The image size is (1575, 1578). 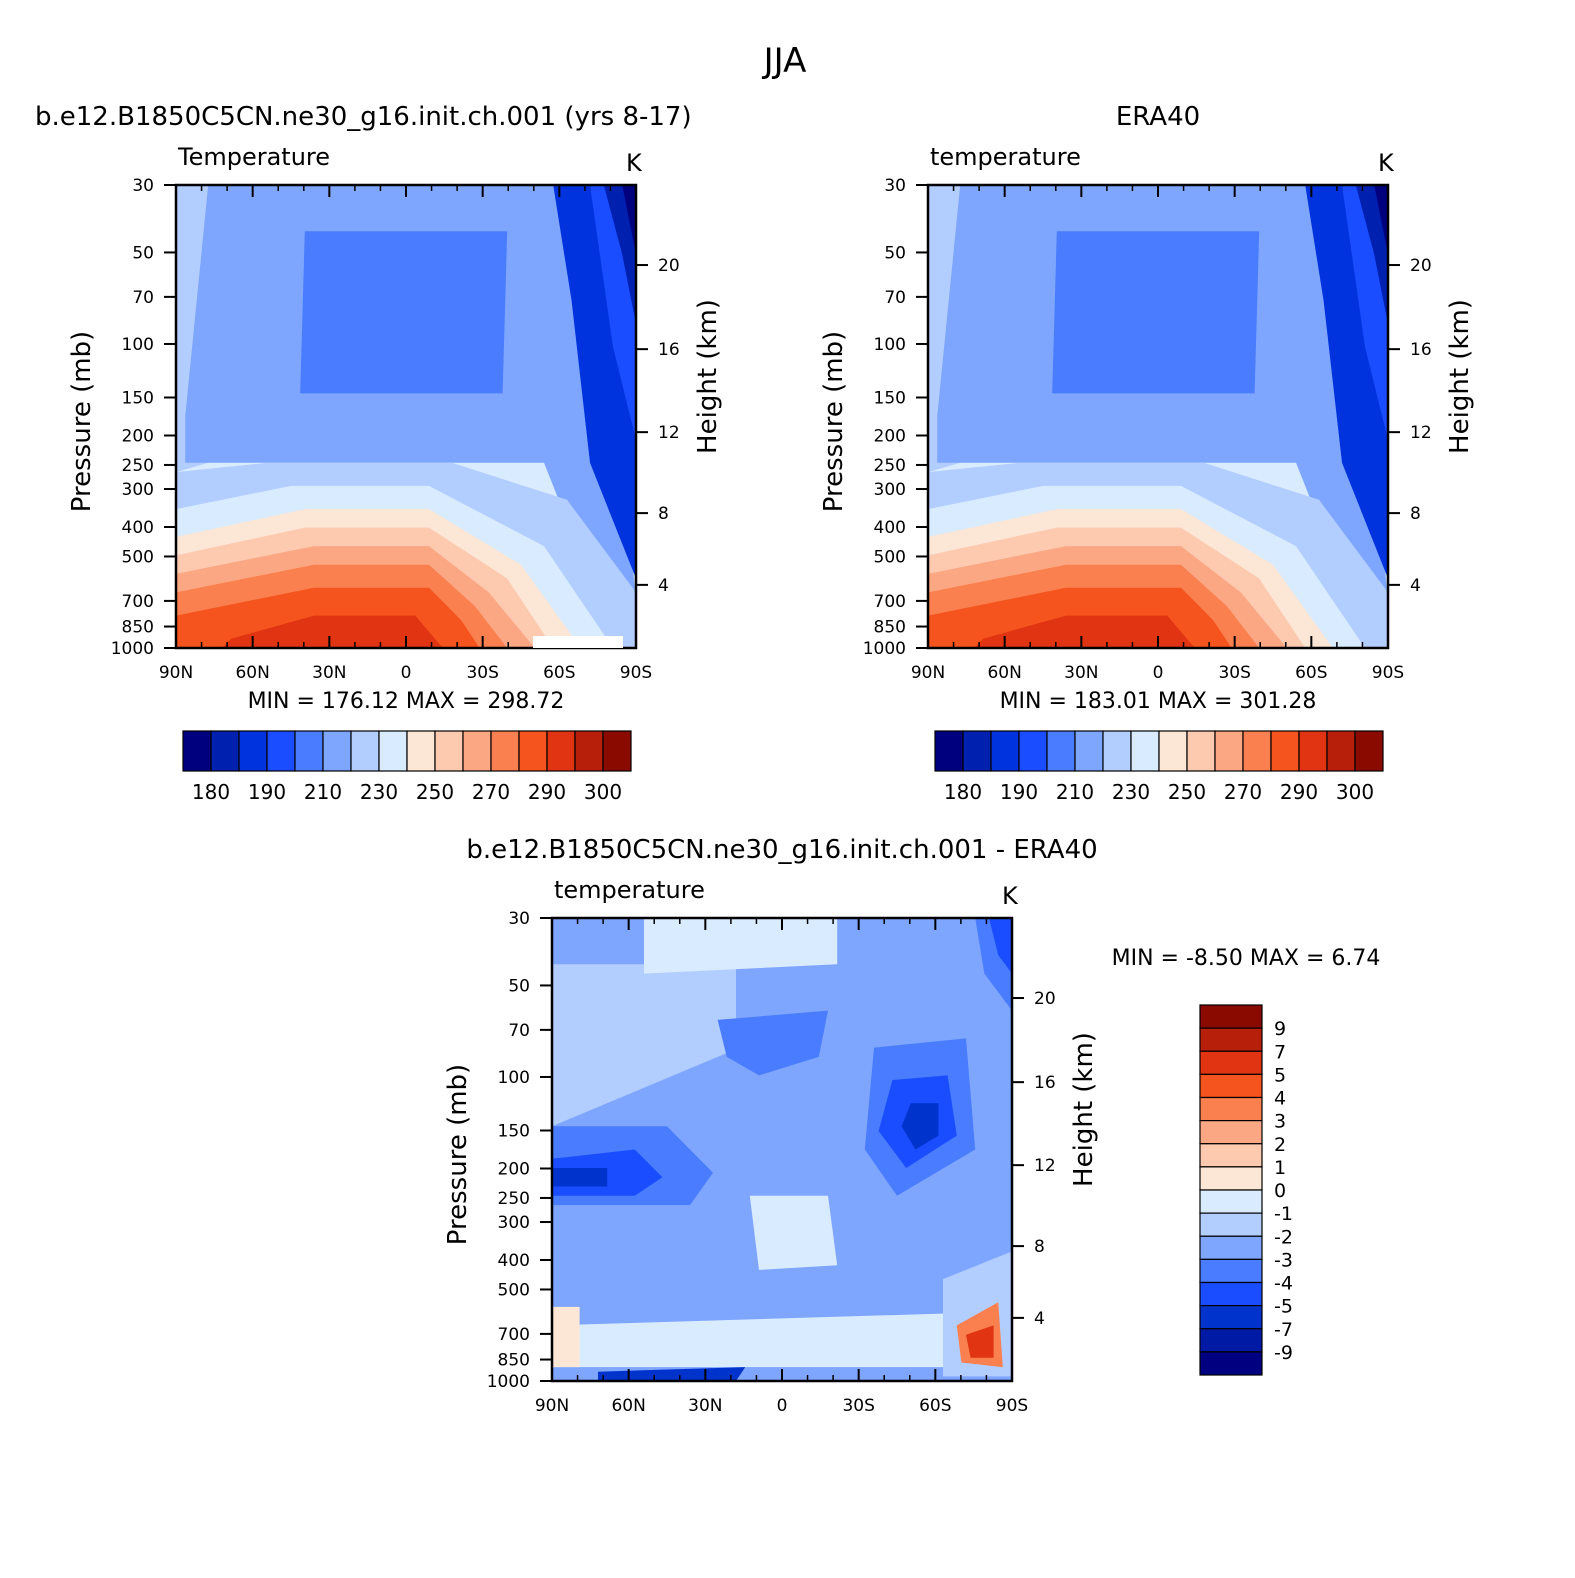 I want to click on obs-colorbar-label: 270, so click(x=1243, y=792).